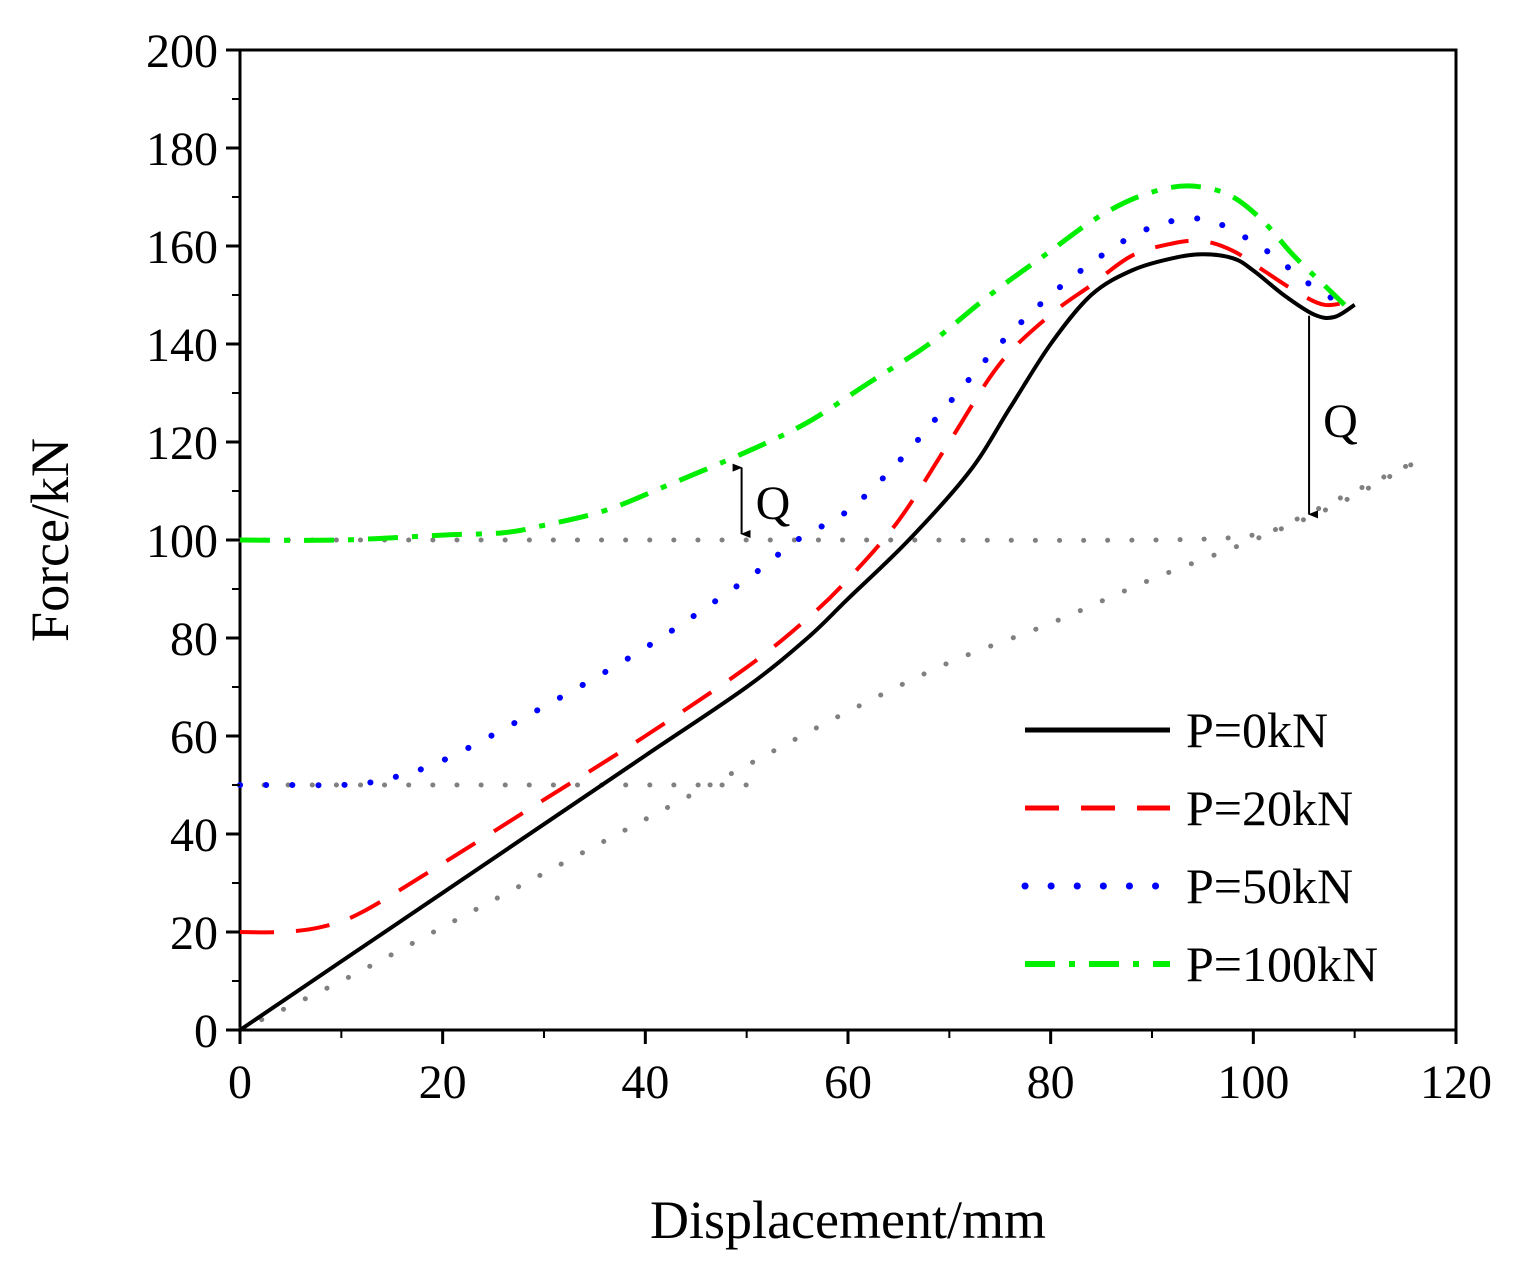  I want to click on x-tick-label: 120, so click(1456, 1082).